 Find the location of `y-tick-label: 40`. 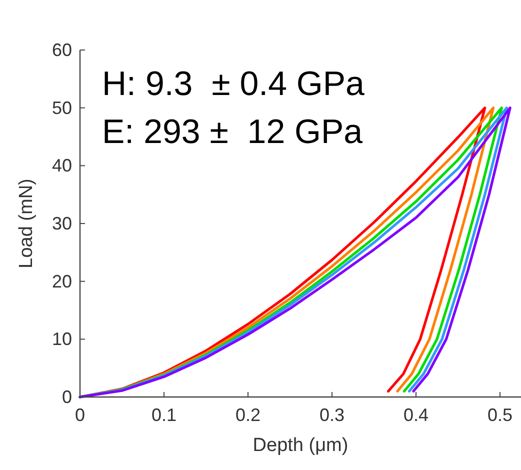

y-tick-label: 40 is located at coordinates (62, 166).